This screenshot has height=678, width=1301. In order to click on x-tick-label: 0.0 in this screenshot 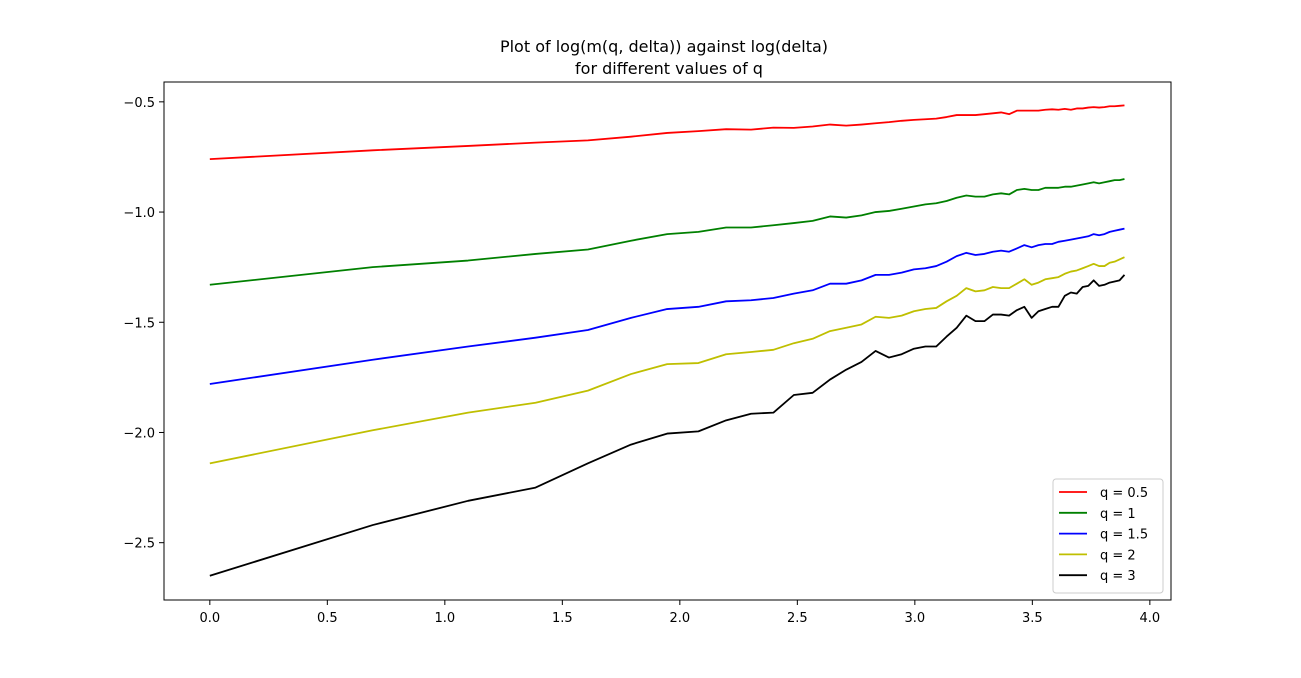, I will do `click(209, 618)`.